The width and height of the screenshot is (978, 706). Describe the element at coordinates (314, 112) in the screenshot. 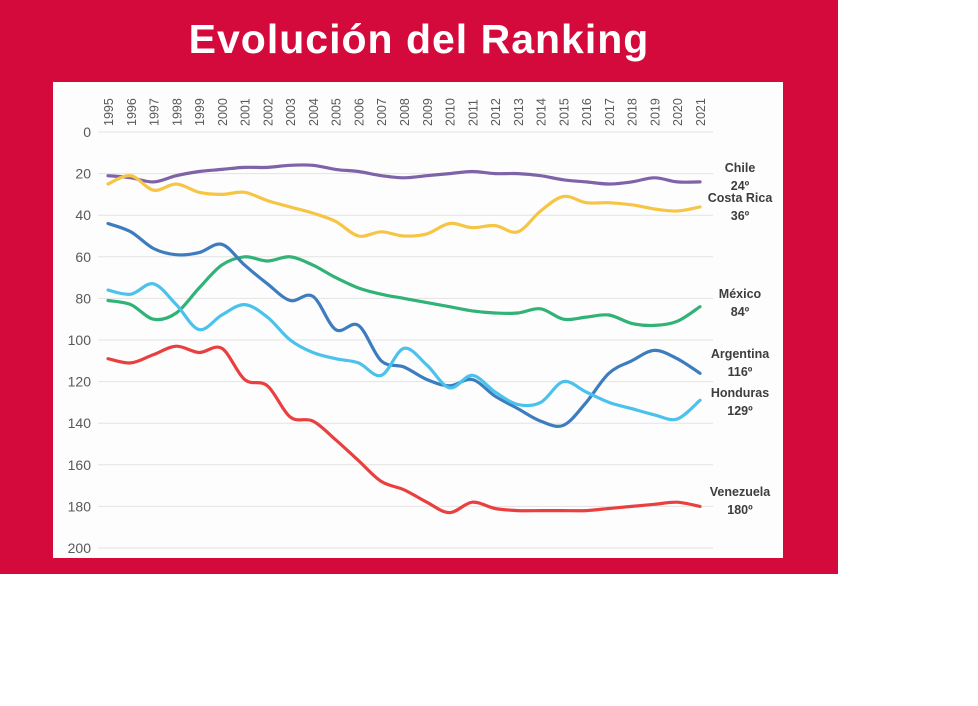

I see `x-tick-label: 2004` at that location.